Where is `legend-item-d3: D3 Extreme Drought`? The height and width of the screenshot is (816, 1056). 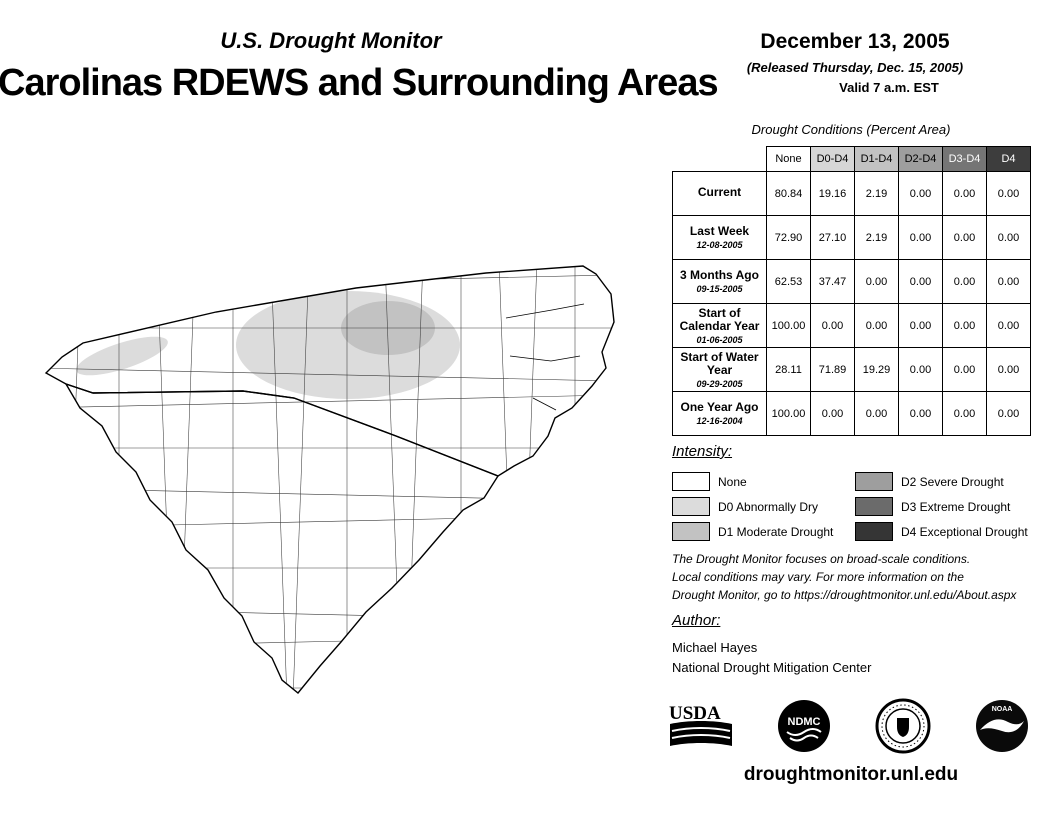 legend-item-d3: D3 Extreme Drought is located at coordinates (947, 506).